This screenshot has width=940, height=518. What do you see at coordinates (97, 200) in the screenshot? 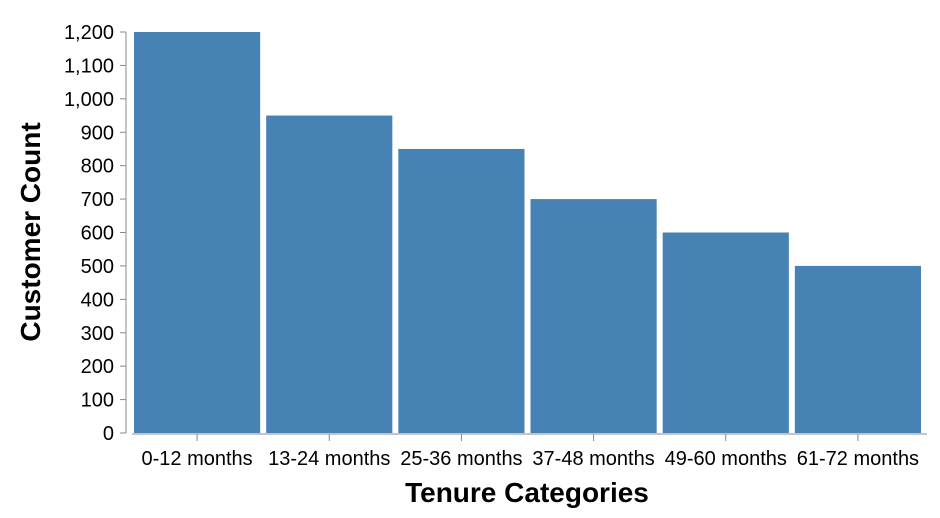
I see `y-tick-label: 700` at bounding box center [97, 200].